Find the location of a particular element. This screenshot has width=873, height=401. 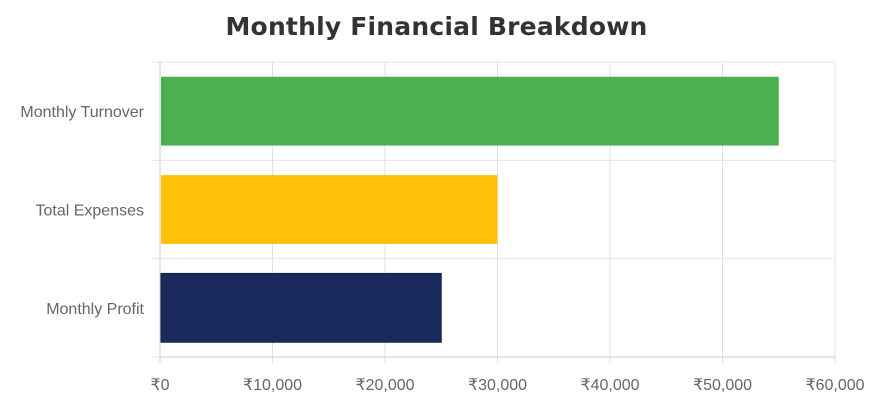

category-label: Monthly Profit is located at coordinates (95, 309).